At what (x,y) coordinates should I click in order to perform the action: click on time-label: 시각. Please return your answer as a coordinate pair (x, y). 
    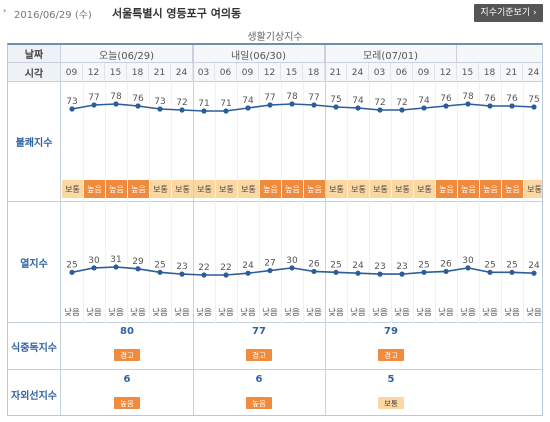
    Looking at the image, I should click on (34, 72).